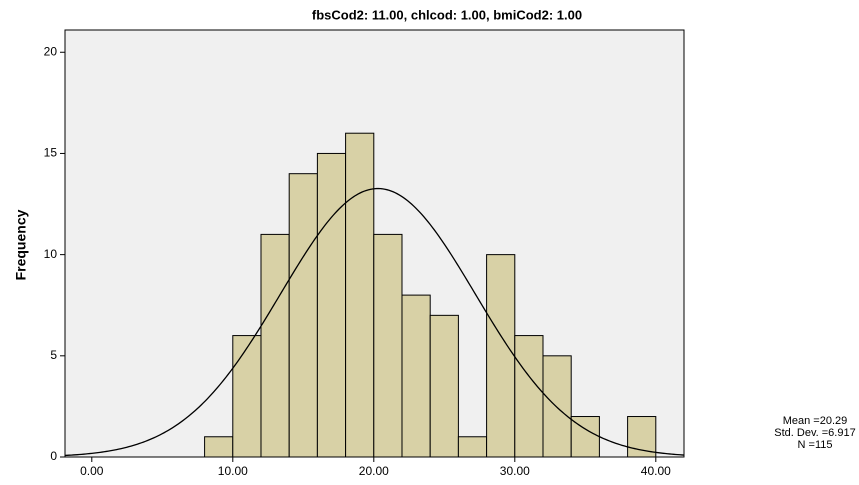  Describe the element at coordinates (814, 433) in the screenshot. I see `stat-sd: Std. Dev. =6.917` at that location.